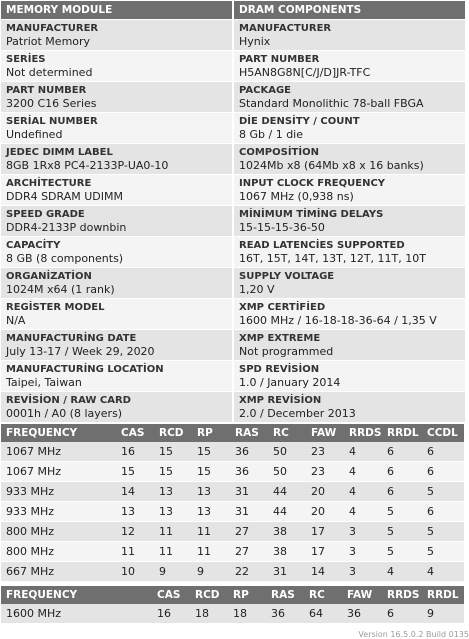  Describe the element at coordinates (49, 183) in the screenshot. I see `property-label: ARCHİTECTURE` at that location.